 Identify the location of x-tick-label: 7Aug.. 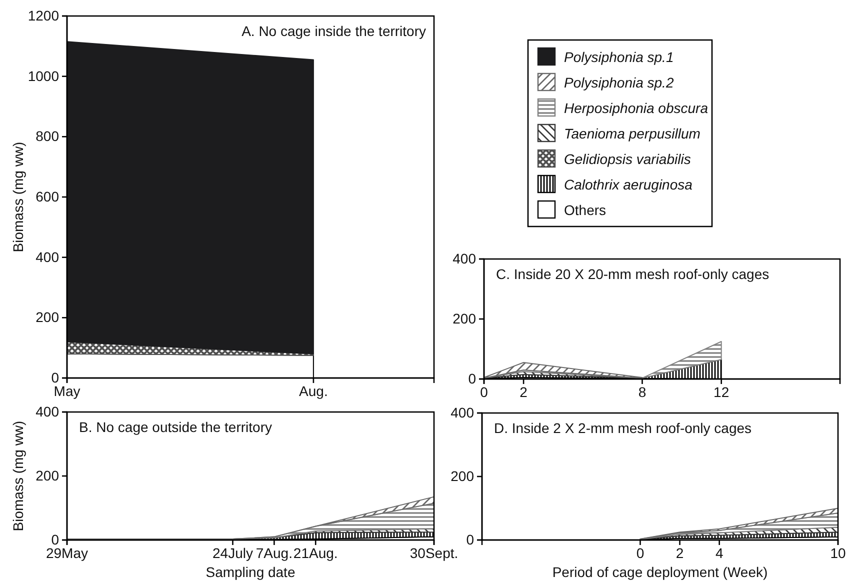
(274, 552).